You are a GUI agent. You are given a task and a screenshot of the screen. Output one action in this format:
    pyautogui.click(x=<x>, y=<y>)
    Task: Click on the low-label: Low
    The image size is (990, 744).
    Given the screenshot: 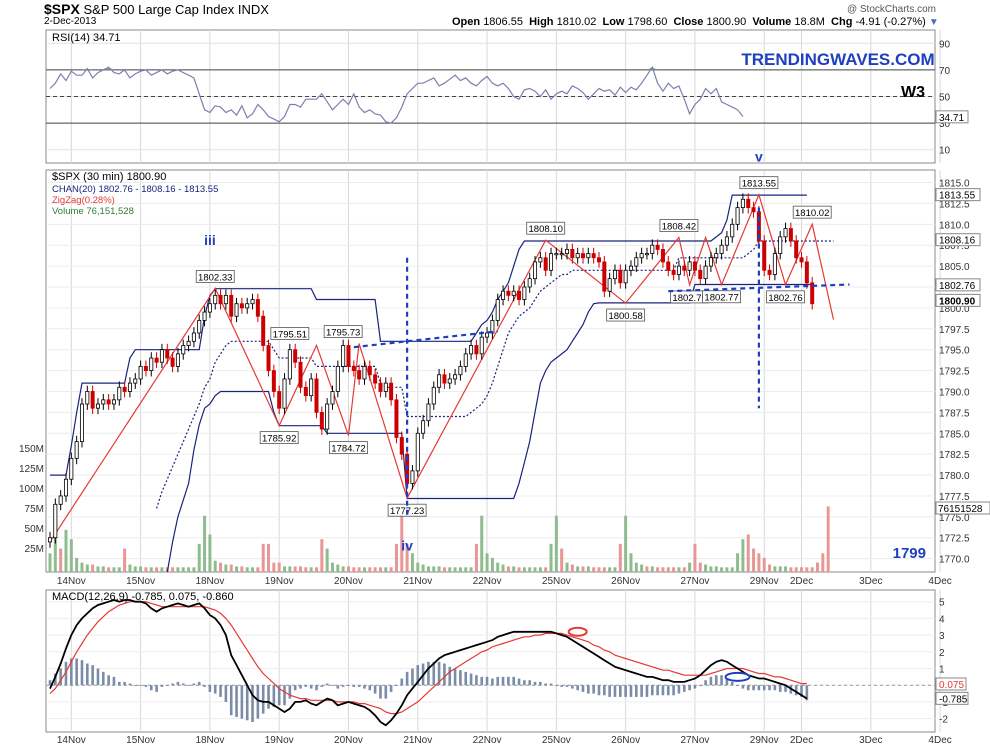 What is the action you would take?
    pyautogui.click(x=613, y=22)
    